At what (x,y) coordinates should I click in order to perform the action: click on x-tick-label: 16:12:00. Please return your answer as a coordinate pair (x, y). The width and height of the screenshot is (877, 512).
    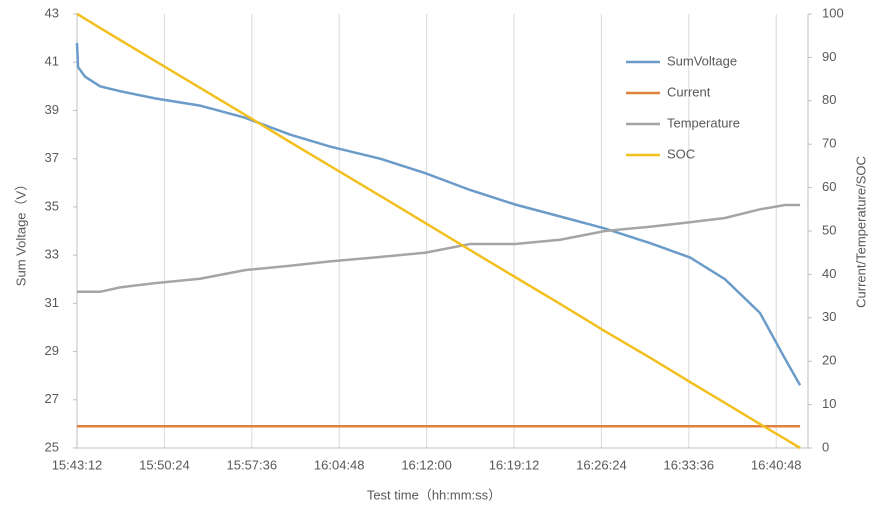
    Looking at the image, I should click on (426, 464).